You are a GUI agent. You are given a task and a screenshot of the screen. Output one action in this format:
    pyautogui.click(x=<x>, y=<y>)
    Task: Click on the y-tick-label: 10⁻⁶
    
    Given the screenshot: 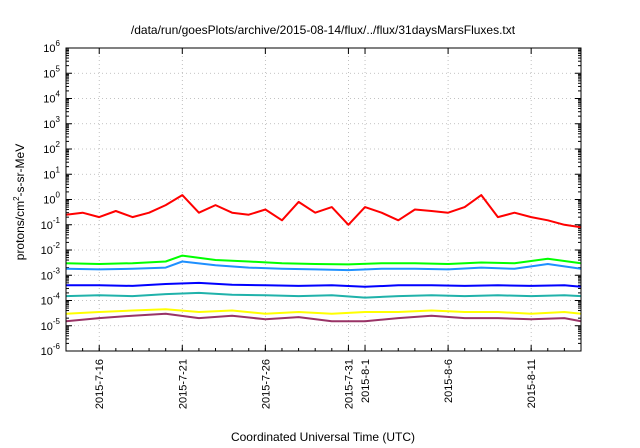 What is the action you would take?
    pyautogui.click(x=51, y=350)
    